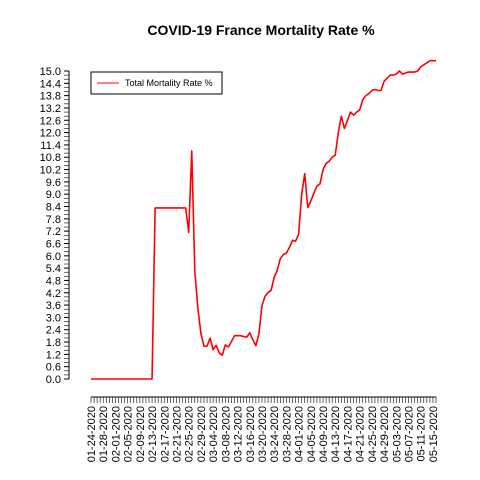  What do you see at coordinates (190, 434) in the screenshot?
I see `x-tick-label: 02-25-2020` at bounding box center [190, 434].